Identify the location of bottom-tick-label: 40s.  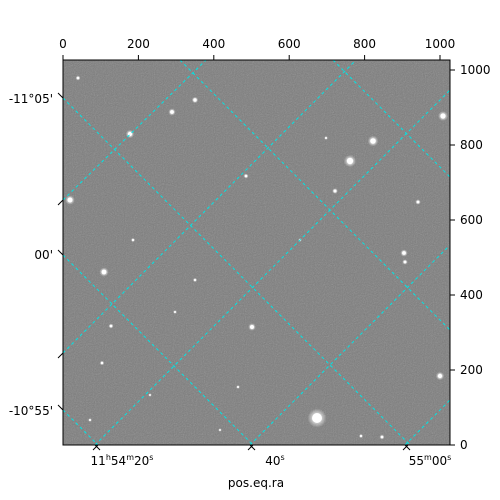
(274, 460).